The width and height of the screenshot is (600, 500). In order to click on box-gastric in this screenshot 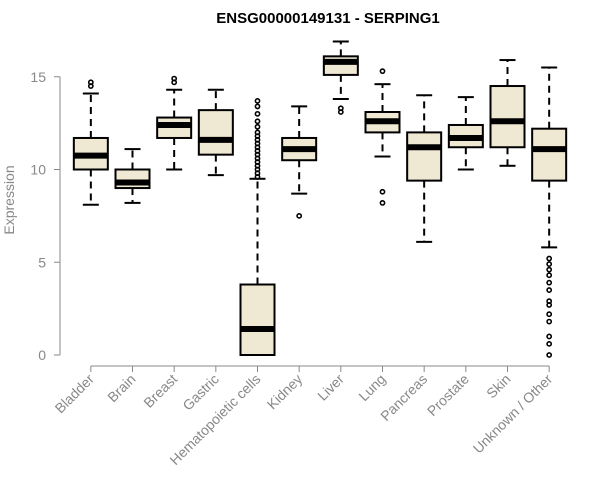, I will do `click(215, 132)`.